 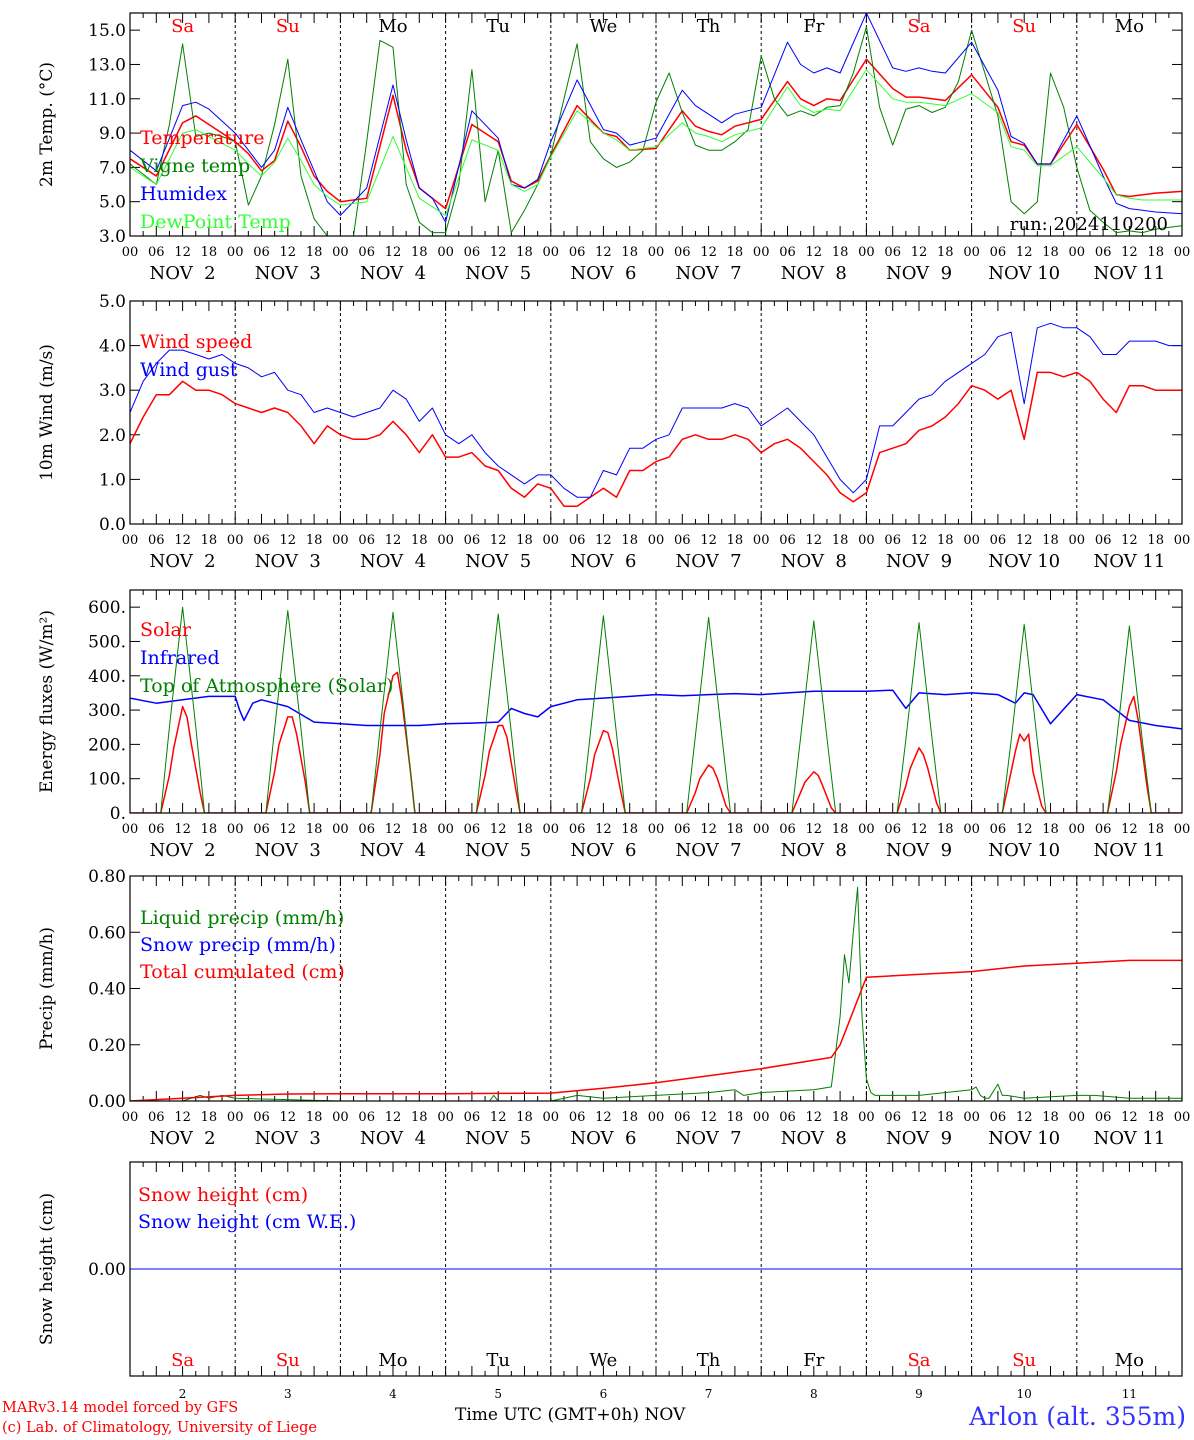 I want to click on y-tick-label: 0., so click(x=118, y=814).